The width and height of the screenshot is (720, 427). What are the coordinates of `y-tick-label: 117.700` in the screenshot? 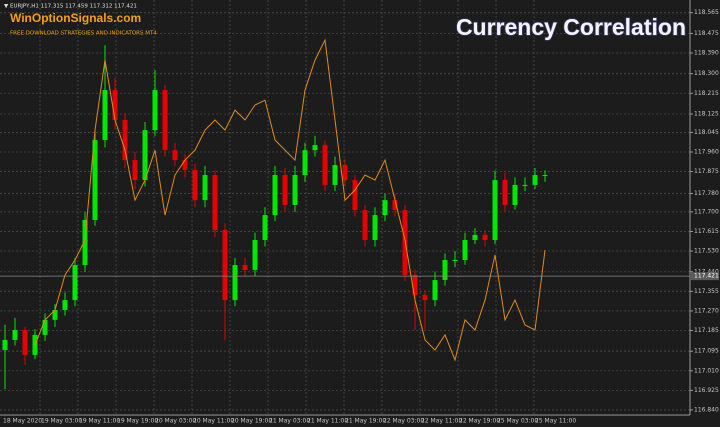 It's located at (706, 211).